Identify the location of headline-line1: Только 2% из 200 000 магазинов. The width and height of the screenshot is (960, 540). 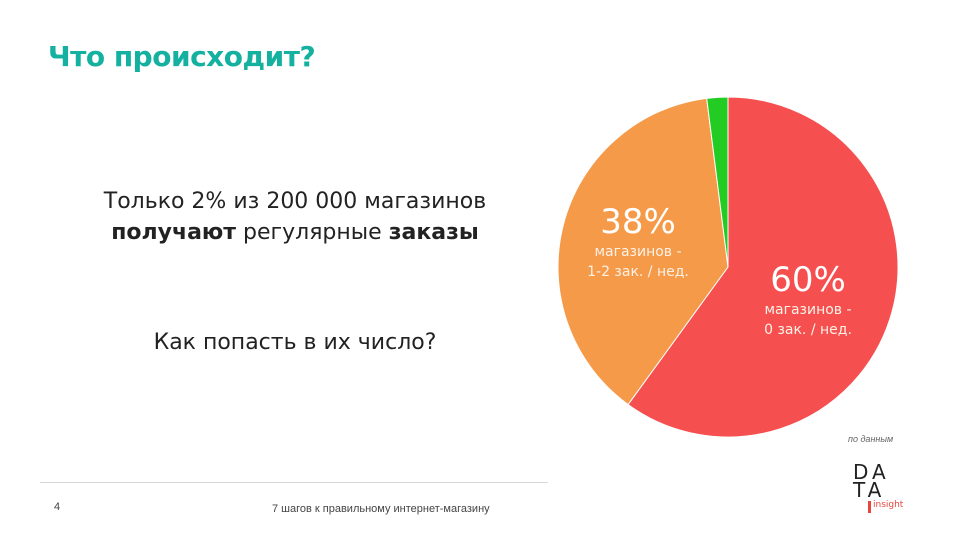
(295, 201).